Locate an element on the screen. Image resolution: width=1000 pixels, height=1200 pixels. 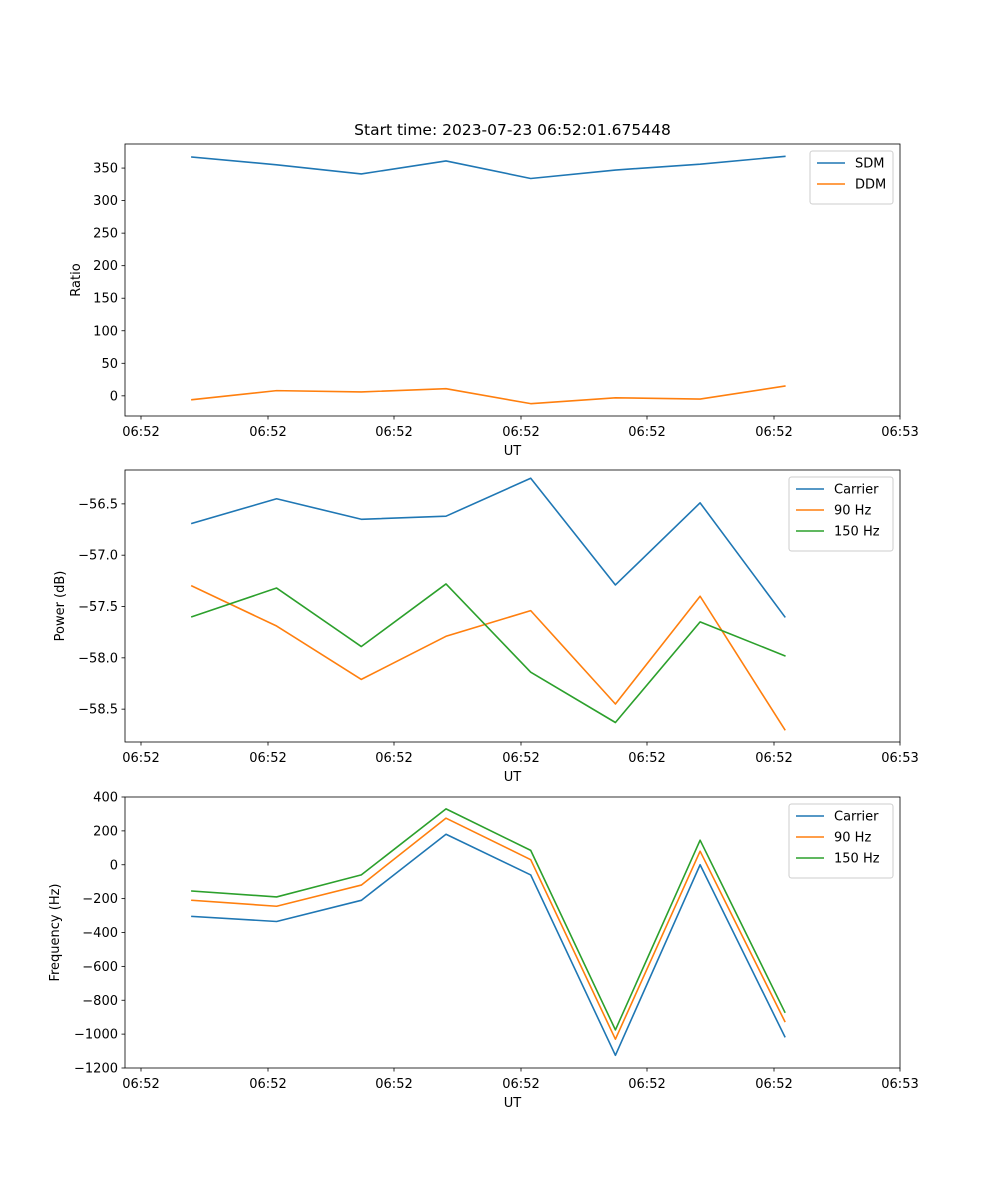
ratio-legend-label: SDM is located at coordinates (869, 164).